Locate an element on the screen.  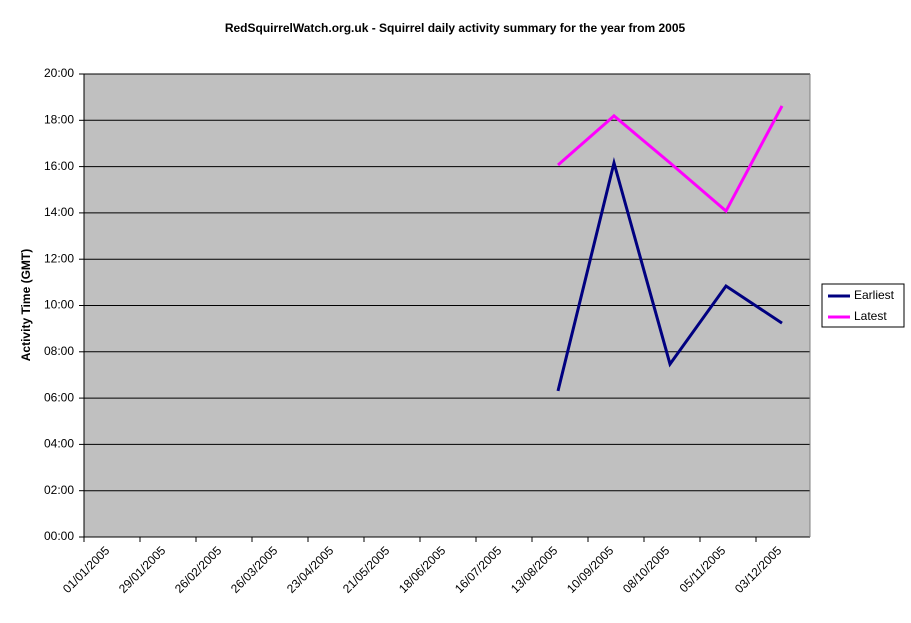
y-tick-label: 16:00 is located at coordinates (59, 166).